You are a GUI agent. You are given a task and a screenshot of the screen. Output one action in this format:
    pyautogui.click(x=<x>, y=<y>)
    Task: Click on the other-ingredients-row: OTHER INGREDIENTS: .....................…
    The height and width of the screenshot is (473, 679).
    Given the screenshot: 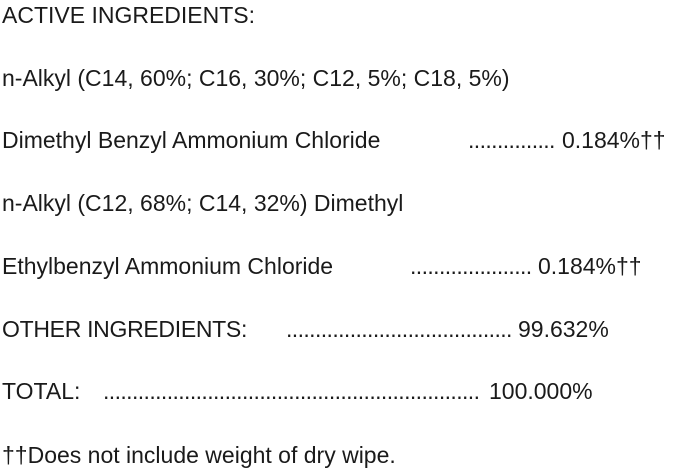 What is the action you would take?
    pyautogui.click(x=340, y=329)
    